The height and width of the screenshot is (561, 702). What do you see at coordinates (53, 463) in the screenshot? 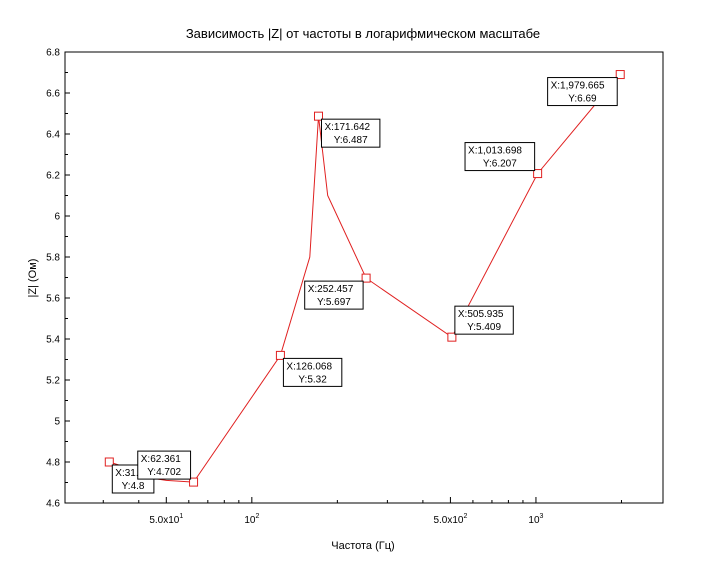
I see `y-tick-label: 4.8` at bounding box center [53, 463].